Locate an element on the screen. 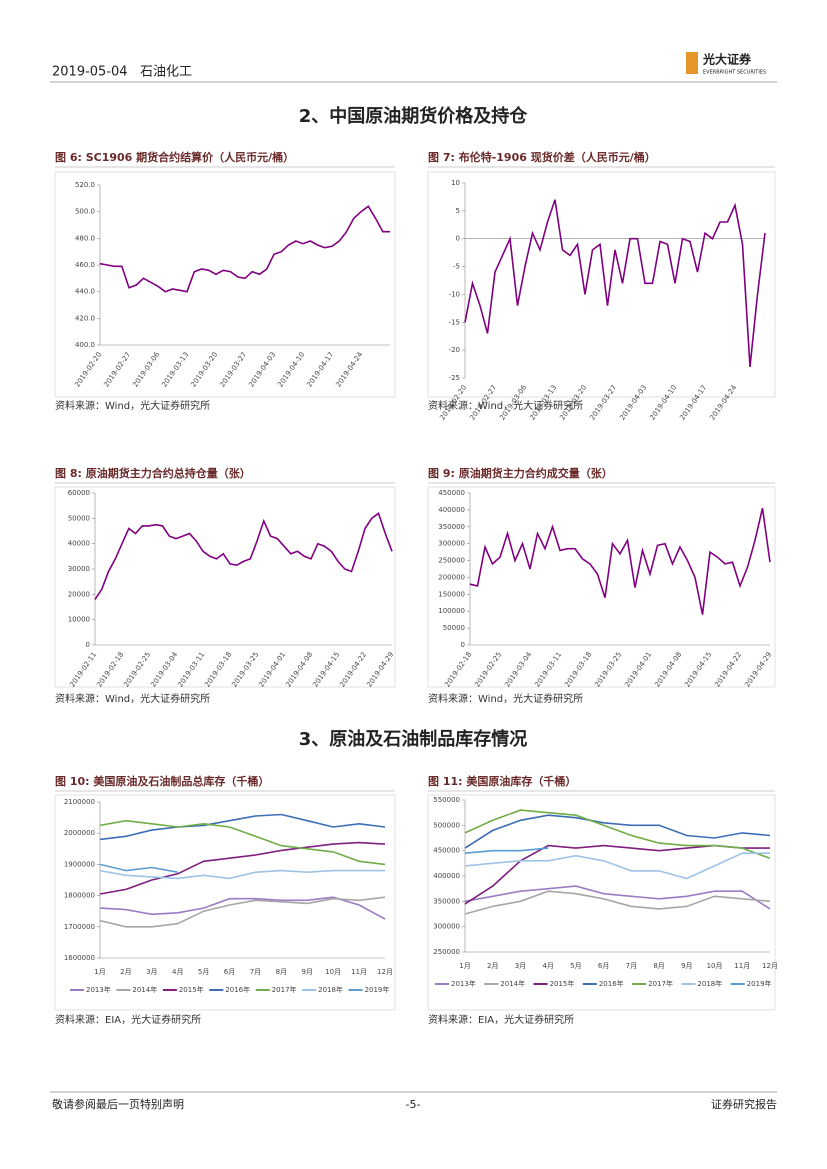 This screenshot has width=827, height=1169. x-tick-label: 2019-03-11 is located at coordinates (191, 670).